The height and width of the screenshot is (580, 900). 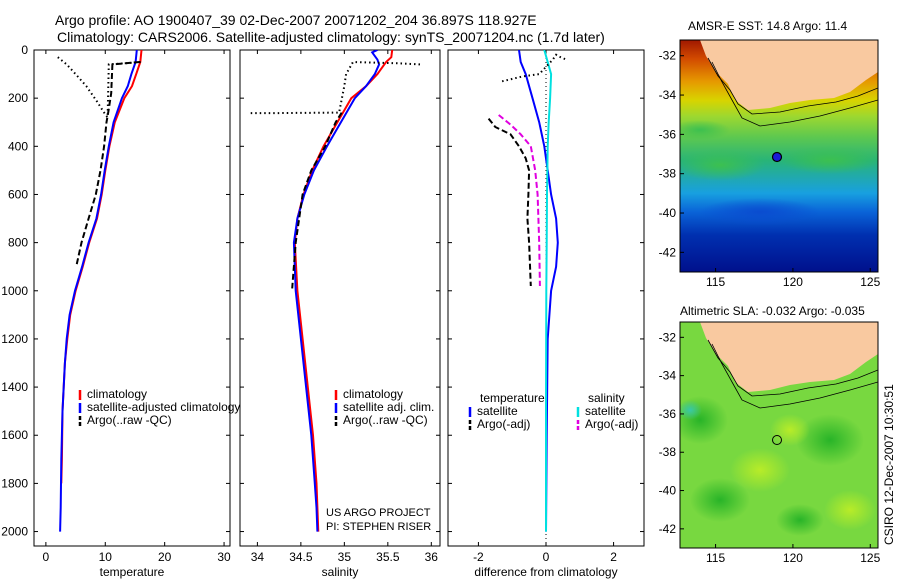 What do you see at coordinates (388, 557) in the screenshot?
I see `x-tick-label: 35.5` at bounding box center [388, 557].